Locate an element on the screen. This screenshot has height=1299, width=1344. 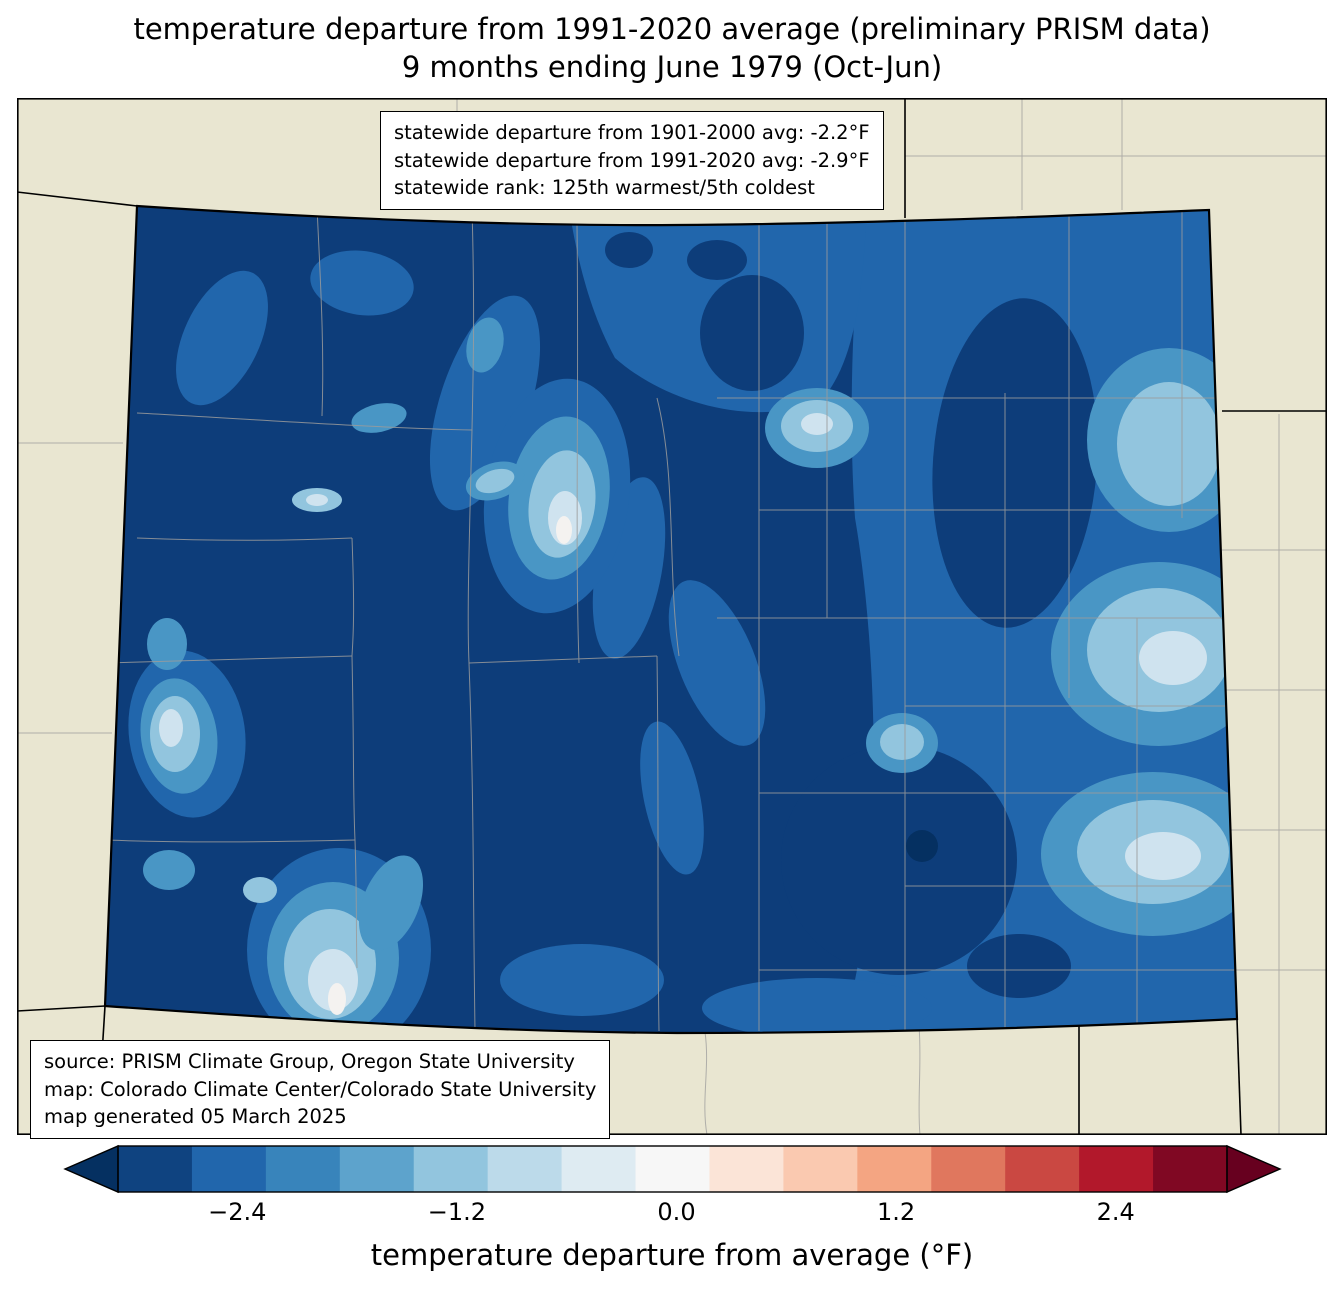
colorbar-outline is located at coordinates (672, 1169).